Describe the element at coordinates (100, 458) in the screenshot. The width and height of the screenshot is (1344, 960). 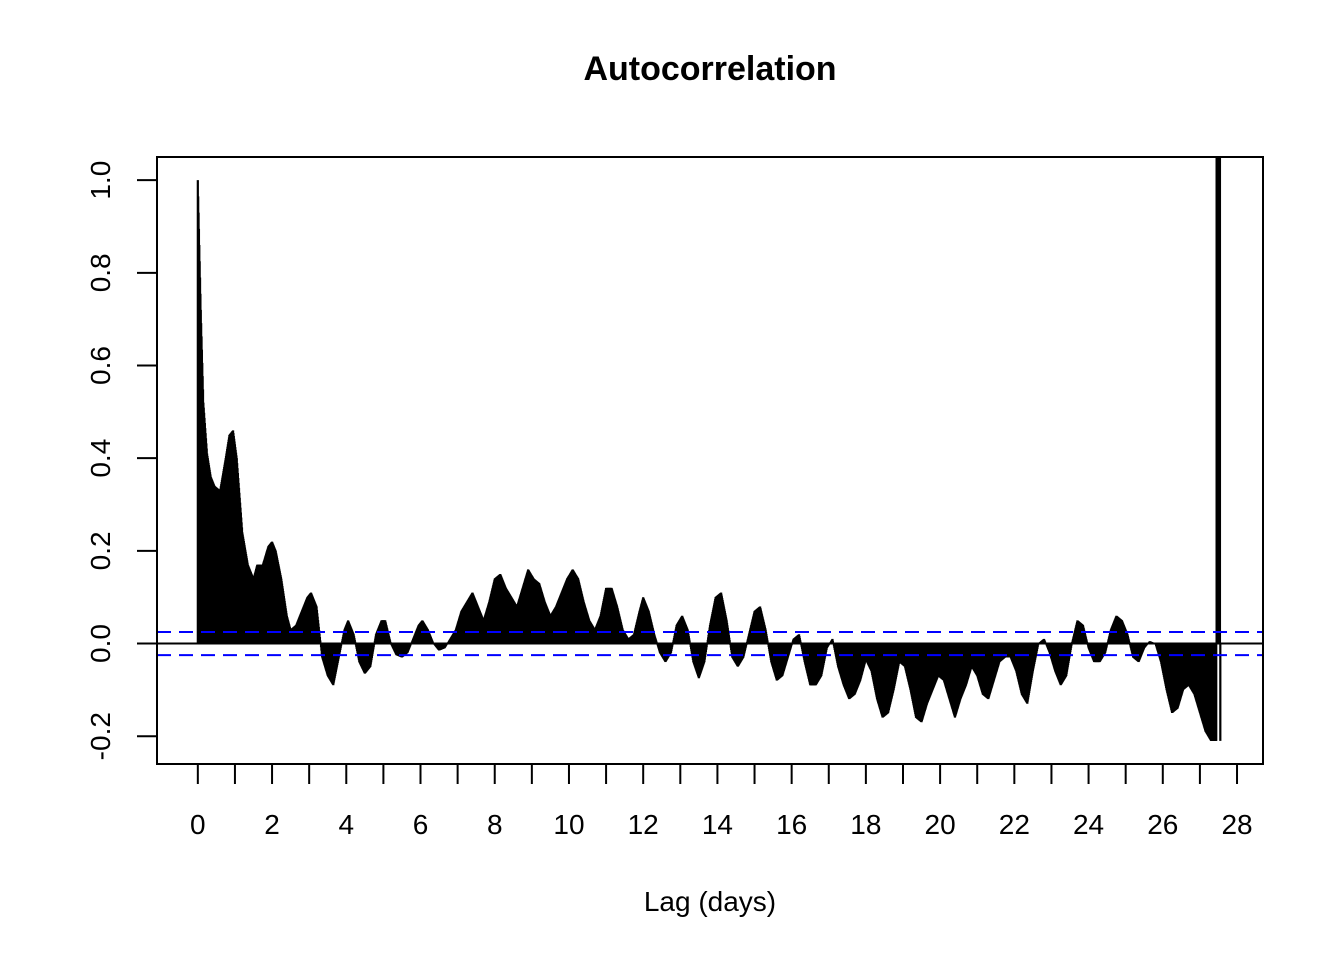
I see `y-tick-label: 0.4` at that location.